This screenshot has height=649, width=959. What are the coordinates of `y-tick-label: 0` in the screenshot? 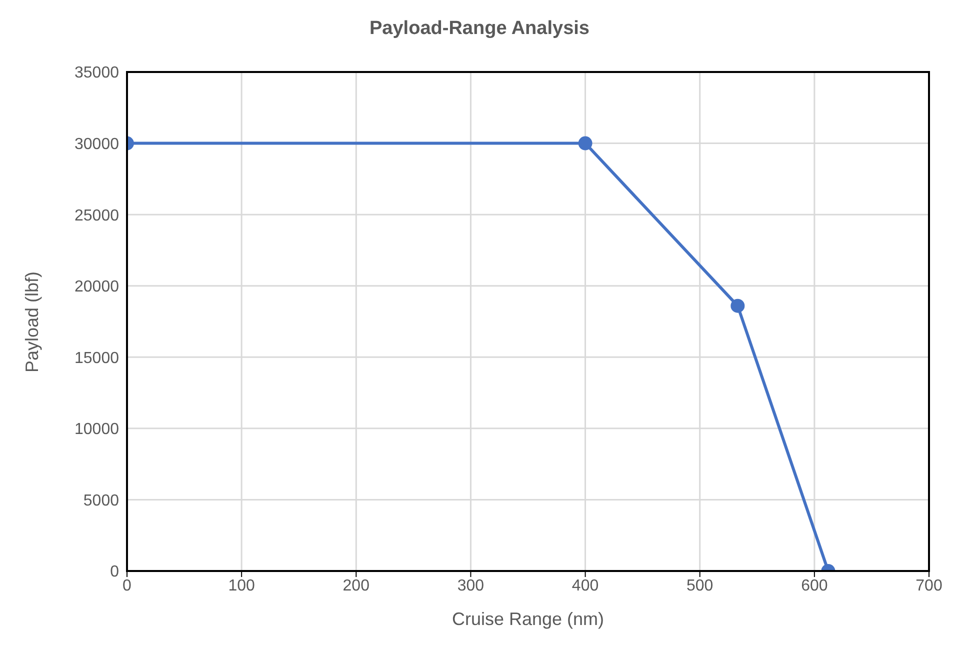 It's located at (115, 572).